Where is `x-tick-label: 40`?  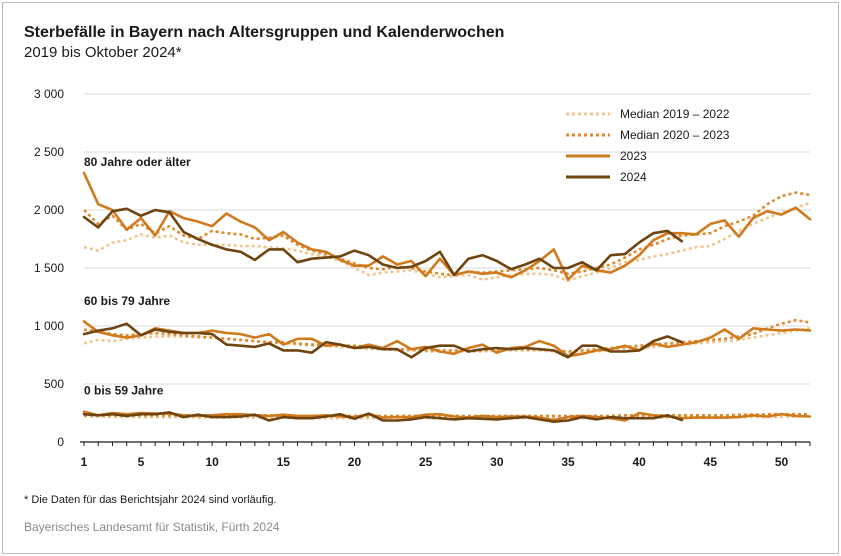 x-tick-label: 40 is located at coordinates (639, 462).